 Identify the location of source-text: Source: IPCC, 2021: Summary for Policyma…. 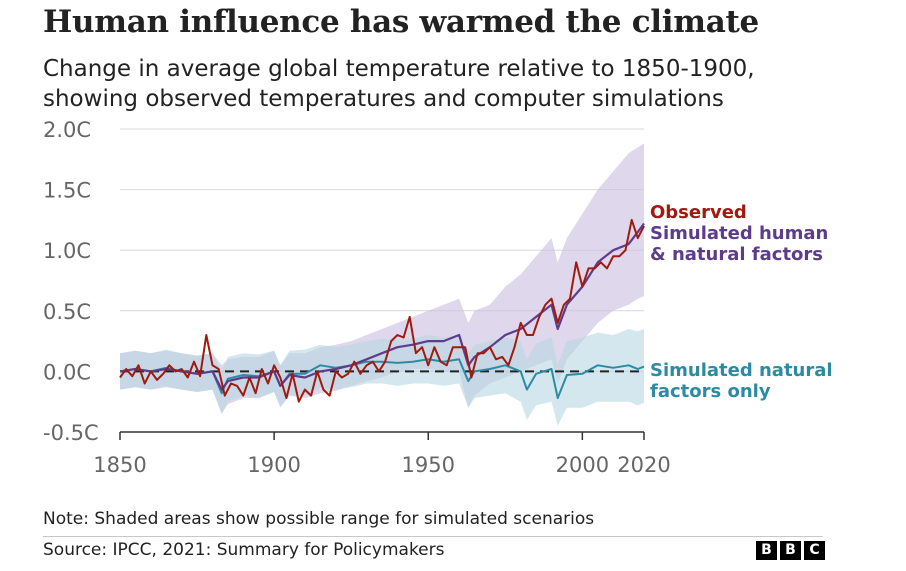
(244, 550).